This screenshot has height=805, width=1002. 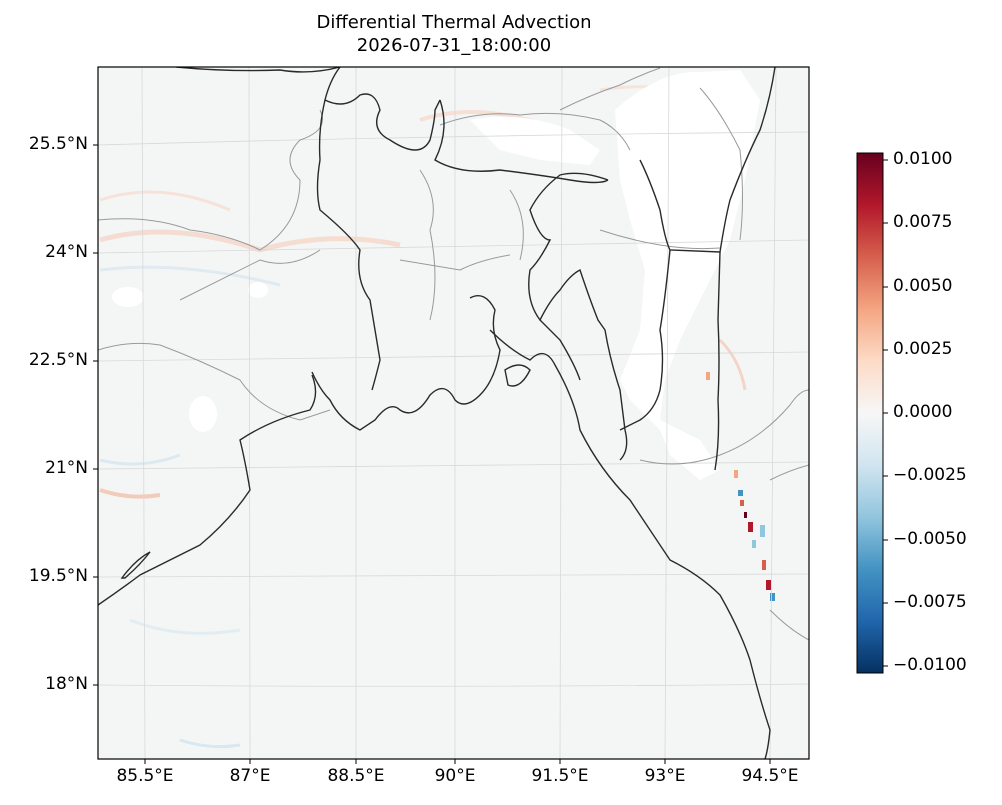 What do you see at coordinates (454, 45) in the screenshot?
I see `map-timestamp: 2026-07-31_18:00:00` at bounding box center [454, 45].